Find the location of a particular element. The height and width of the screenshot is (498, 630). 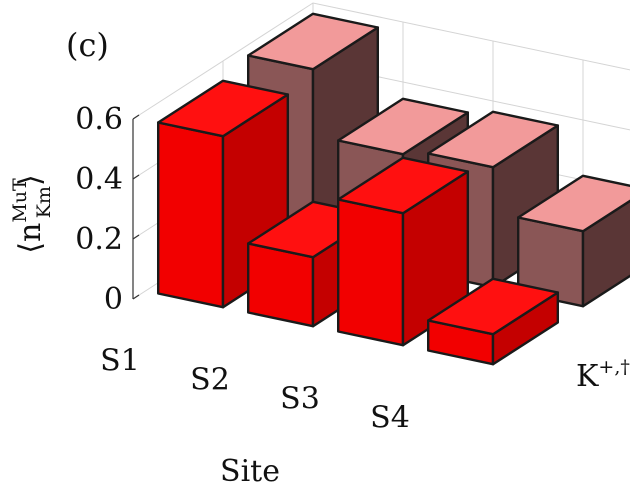

y-label-main: ⟨n is located at coordinates (30, 238).